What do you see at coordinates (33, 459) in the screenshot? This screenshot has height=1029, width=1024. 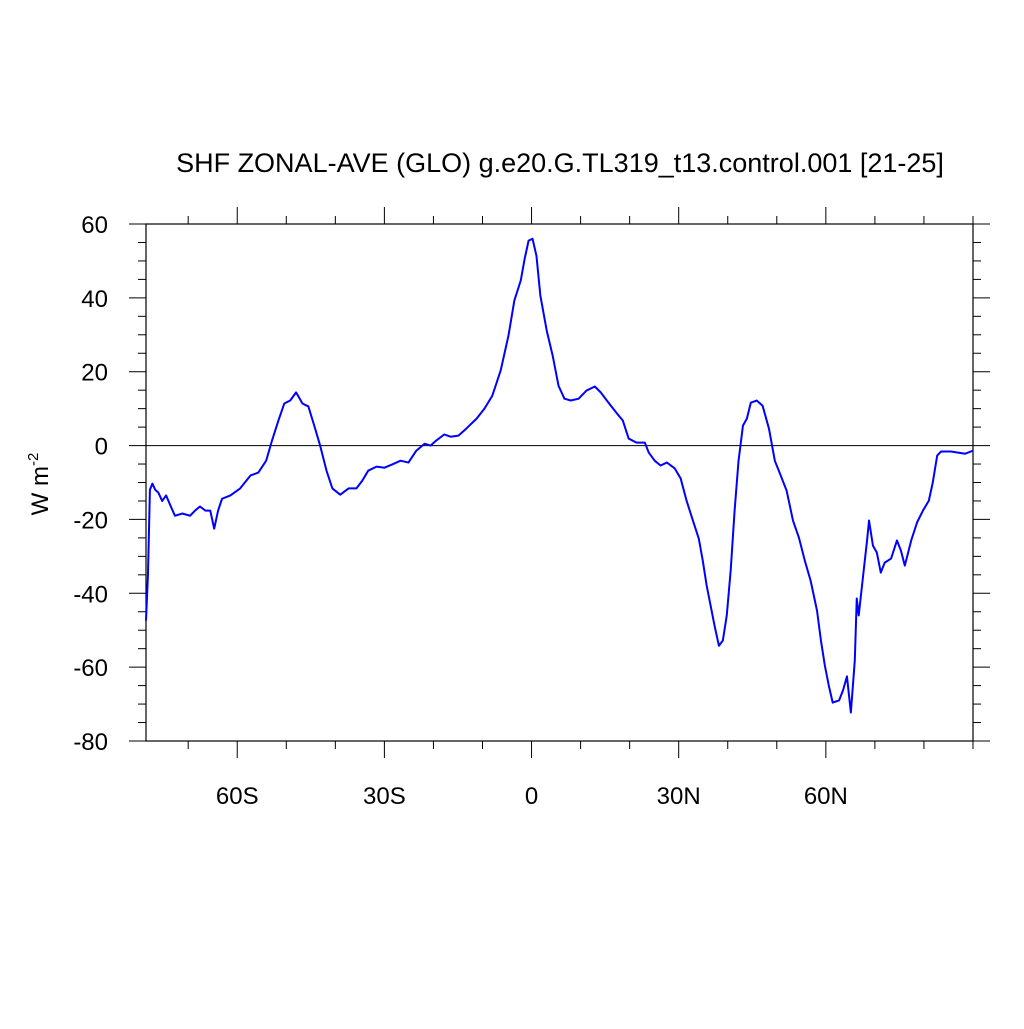 I see `y-axis-label-superscript: -2` at bounding box center [33, 459].